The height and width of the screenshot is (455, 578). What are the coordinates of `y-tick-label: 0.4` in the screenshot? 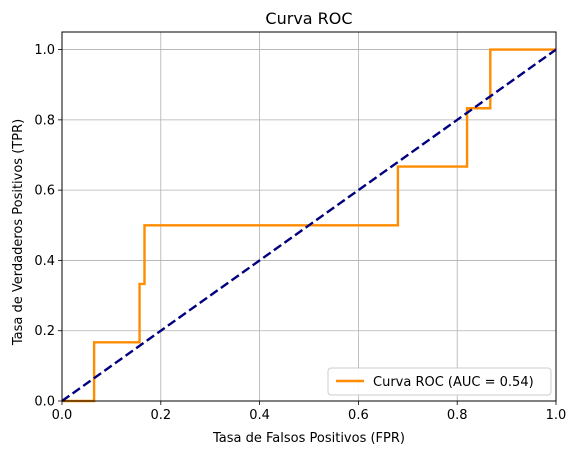 It's located at (44, 261).